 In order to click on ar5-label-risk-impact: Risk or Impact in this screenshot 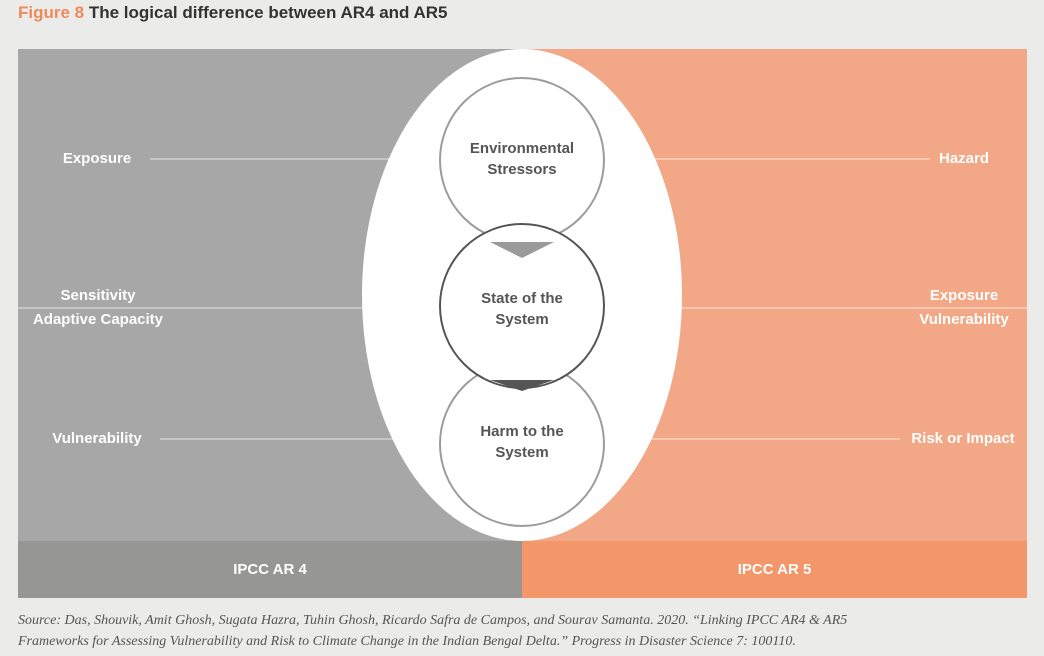, I will do `click(963, 438)`.